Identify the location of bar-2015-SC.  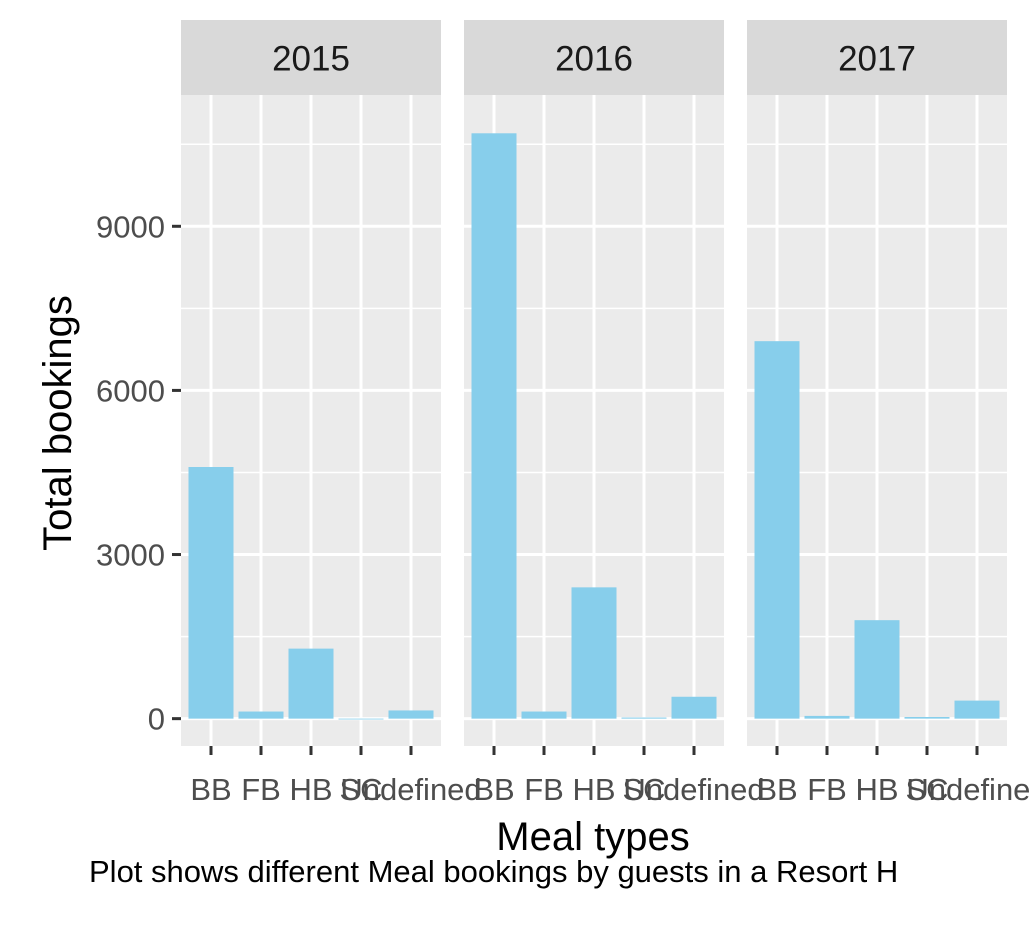
(361, 719).